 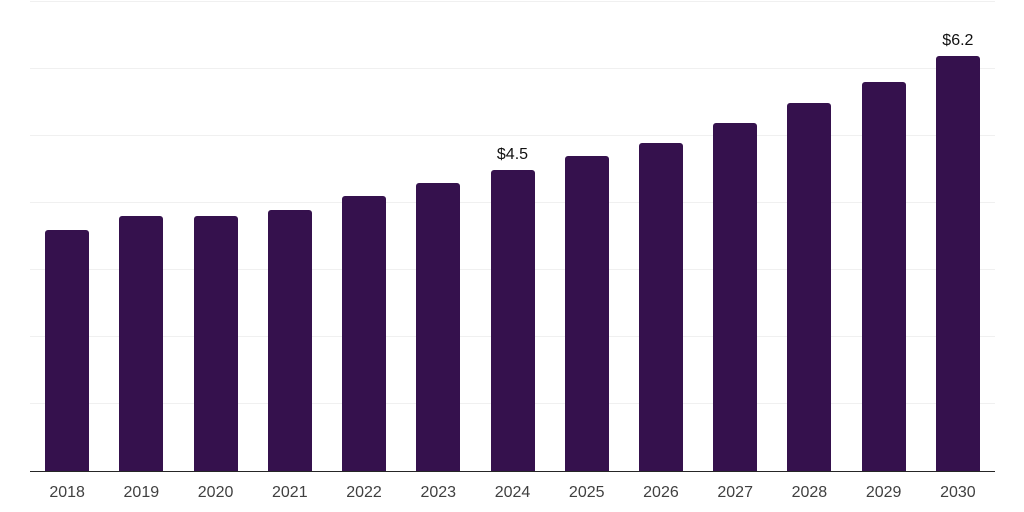 I want to click on bar-2030, so click(x=957, y=263).